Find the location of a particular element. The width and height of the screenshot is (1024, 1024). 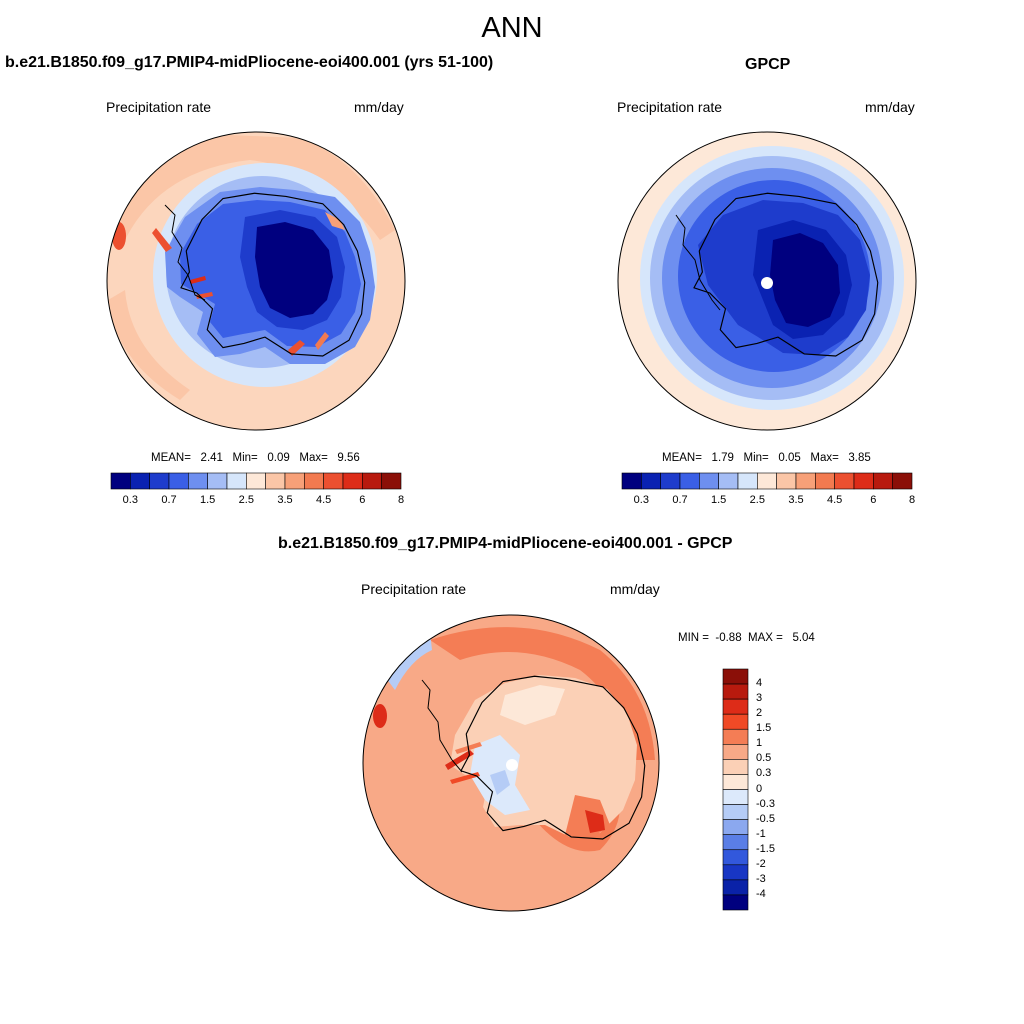

colorbar-tick-label: -1.5 is located at coordinates (765, 848).